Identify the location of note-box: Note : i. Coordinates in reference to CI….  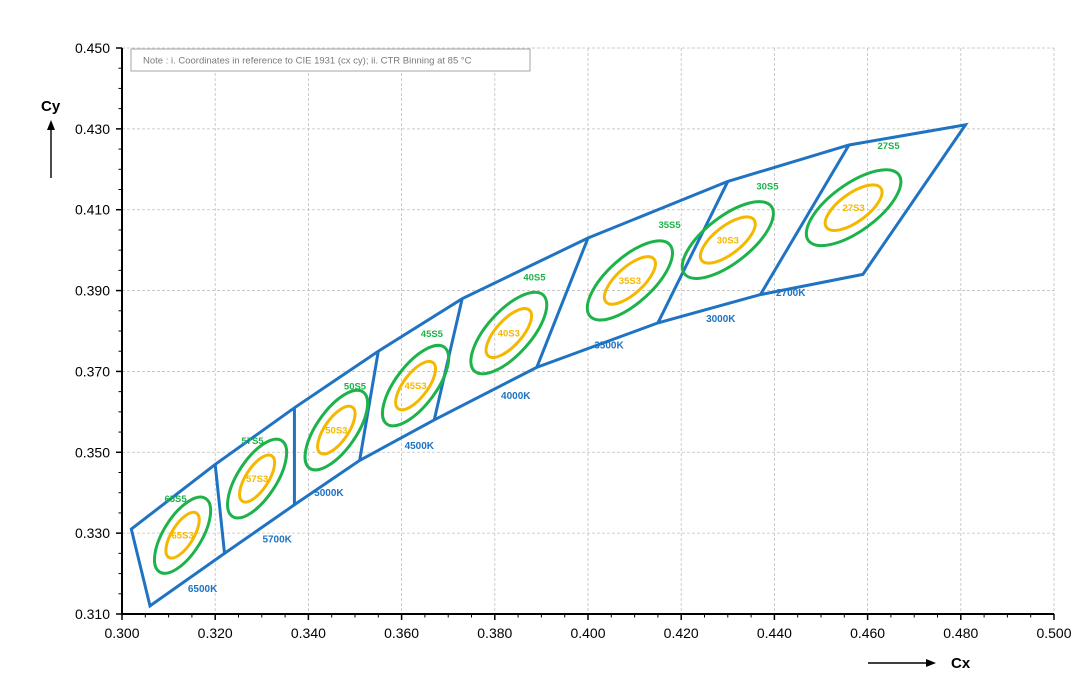
(330, 60).